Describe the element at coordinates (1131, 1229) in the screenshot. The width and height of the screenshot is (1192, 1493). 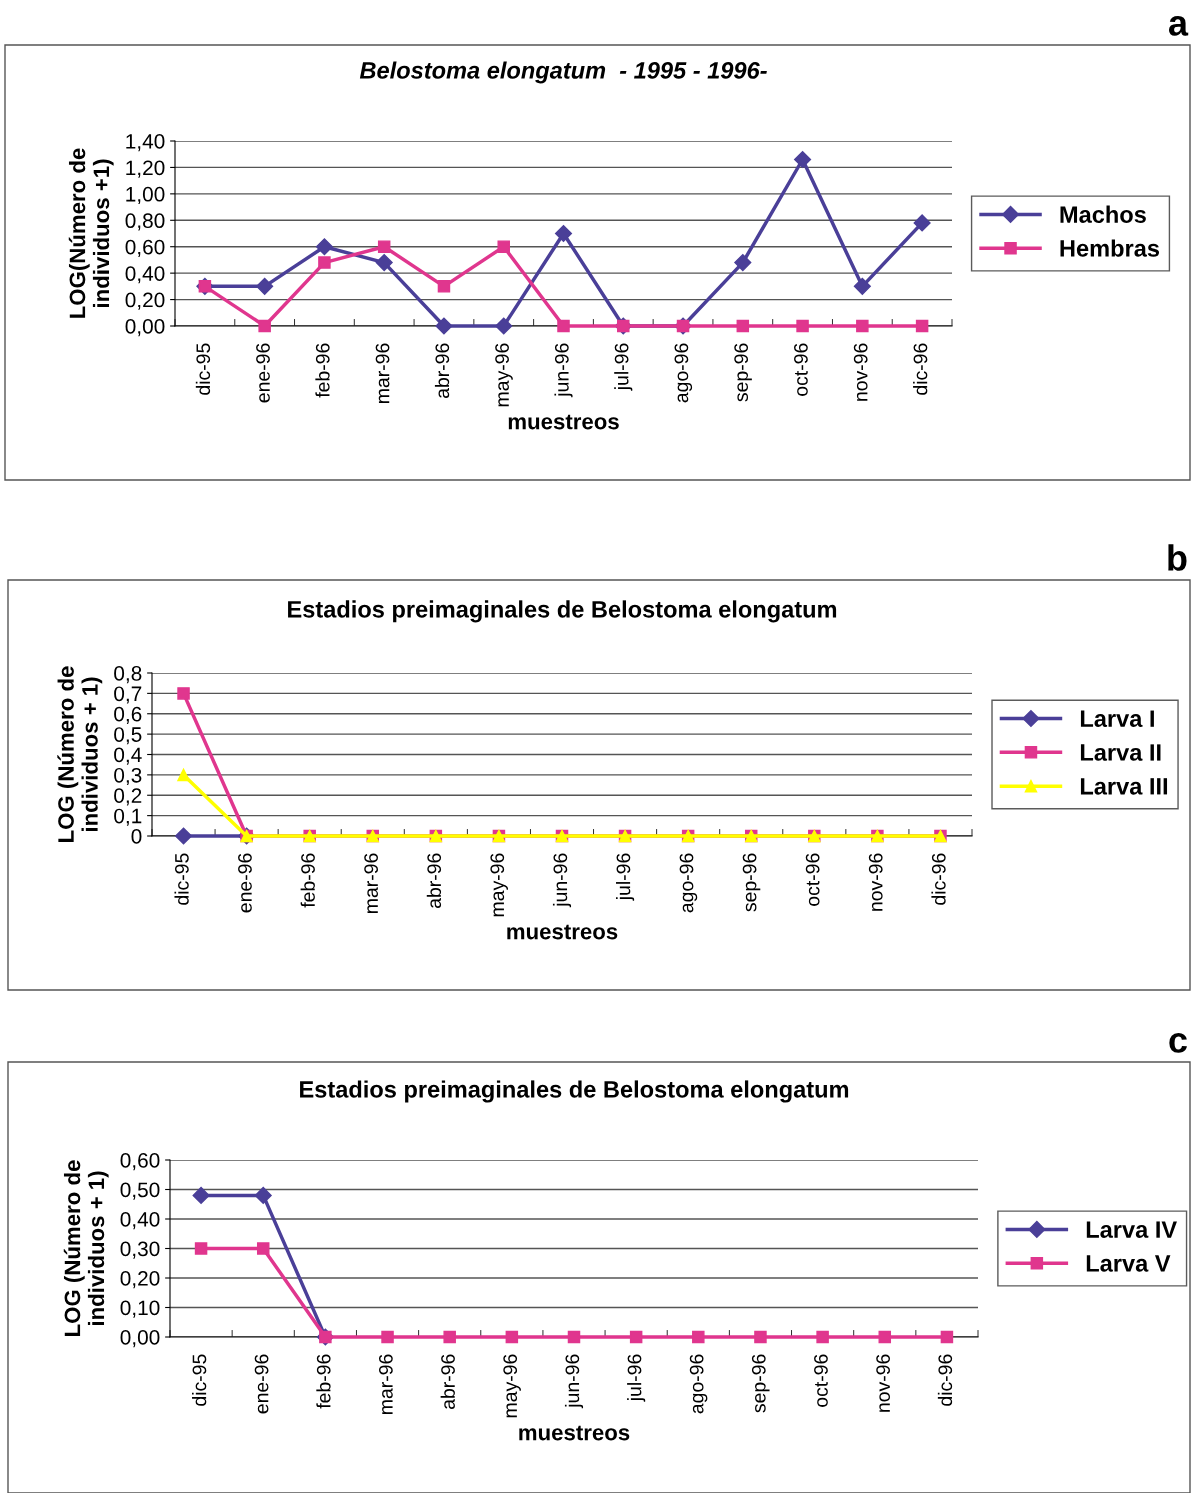
I see `legend-label: Larva IV` at that location.